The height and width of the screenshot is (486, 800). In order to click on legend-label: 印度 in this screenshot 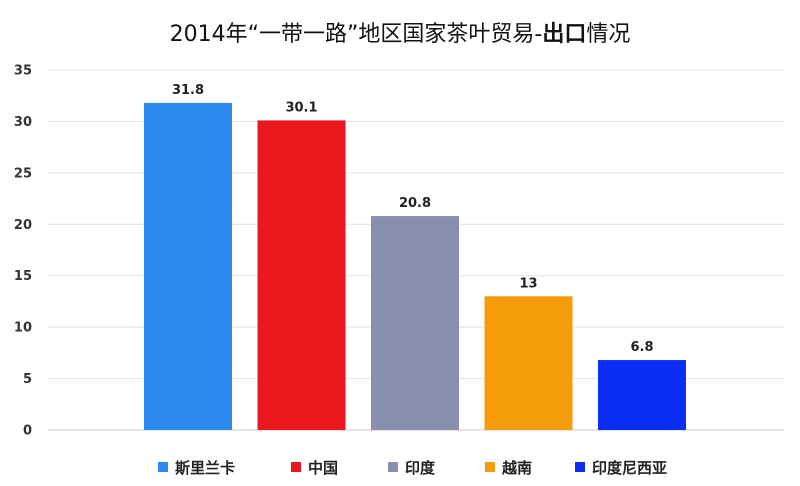, I will do `click(420, 468)`.